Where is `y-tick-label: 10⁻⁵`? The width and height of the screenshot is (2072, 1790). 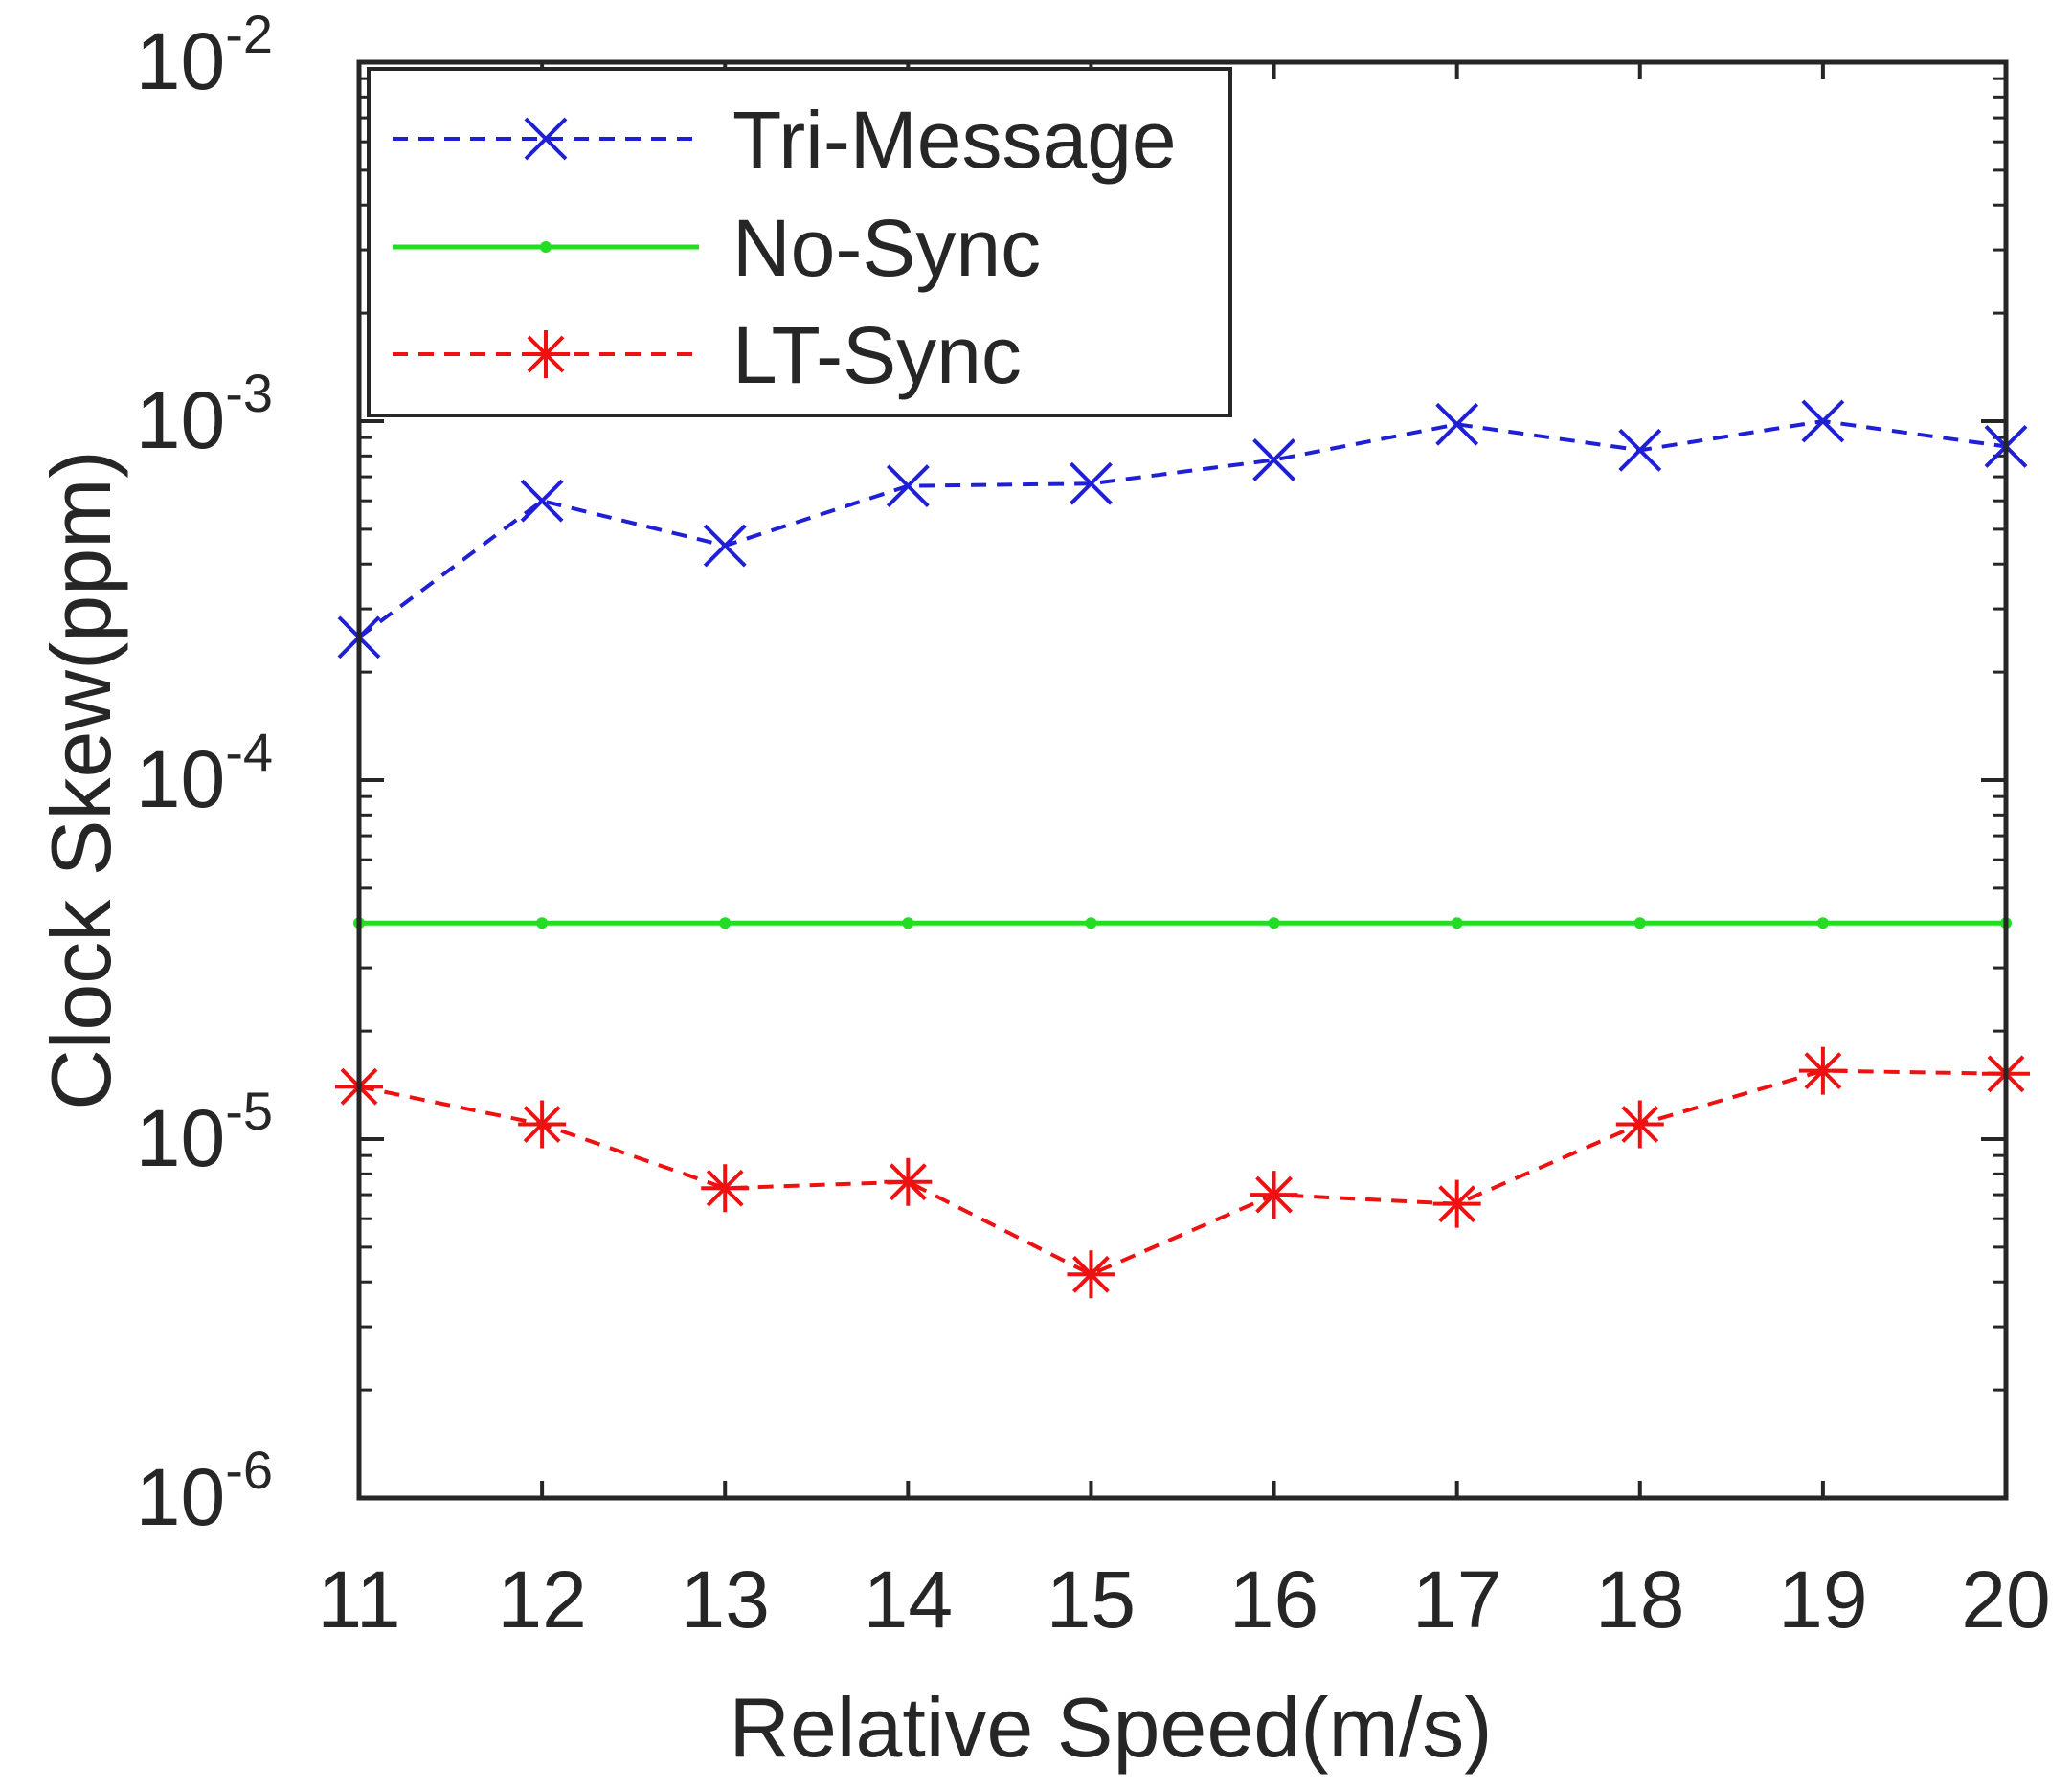
y-tick-label: 10⁻⁵ is located at coordinates (204, 1132).